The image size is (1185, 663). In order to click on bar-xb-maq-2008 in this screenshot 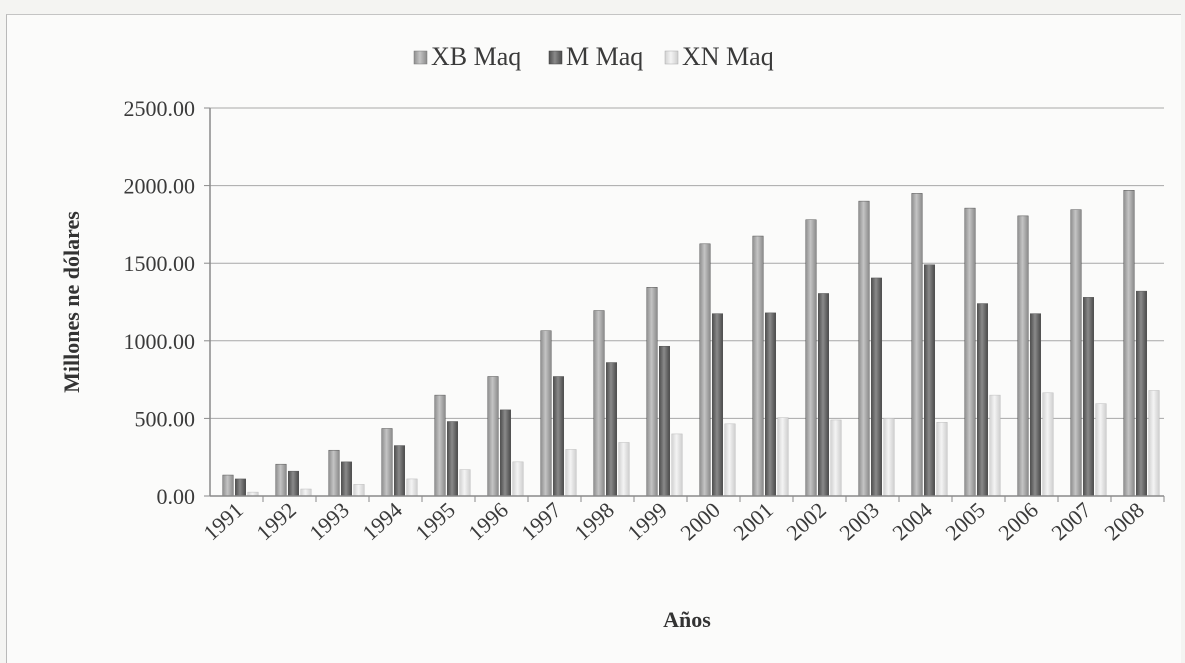, I will do `click(1129, 343)`.